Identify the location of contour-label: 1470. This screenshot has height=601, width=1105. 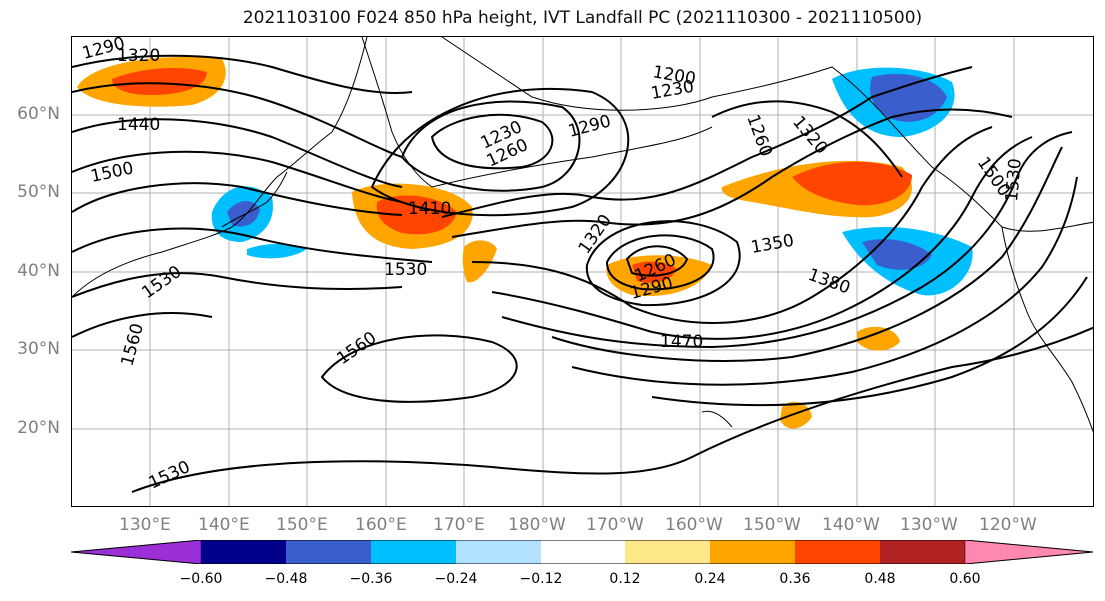
(681, 342).